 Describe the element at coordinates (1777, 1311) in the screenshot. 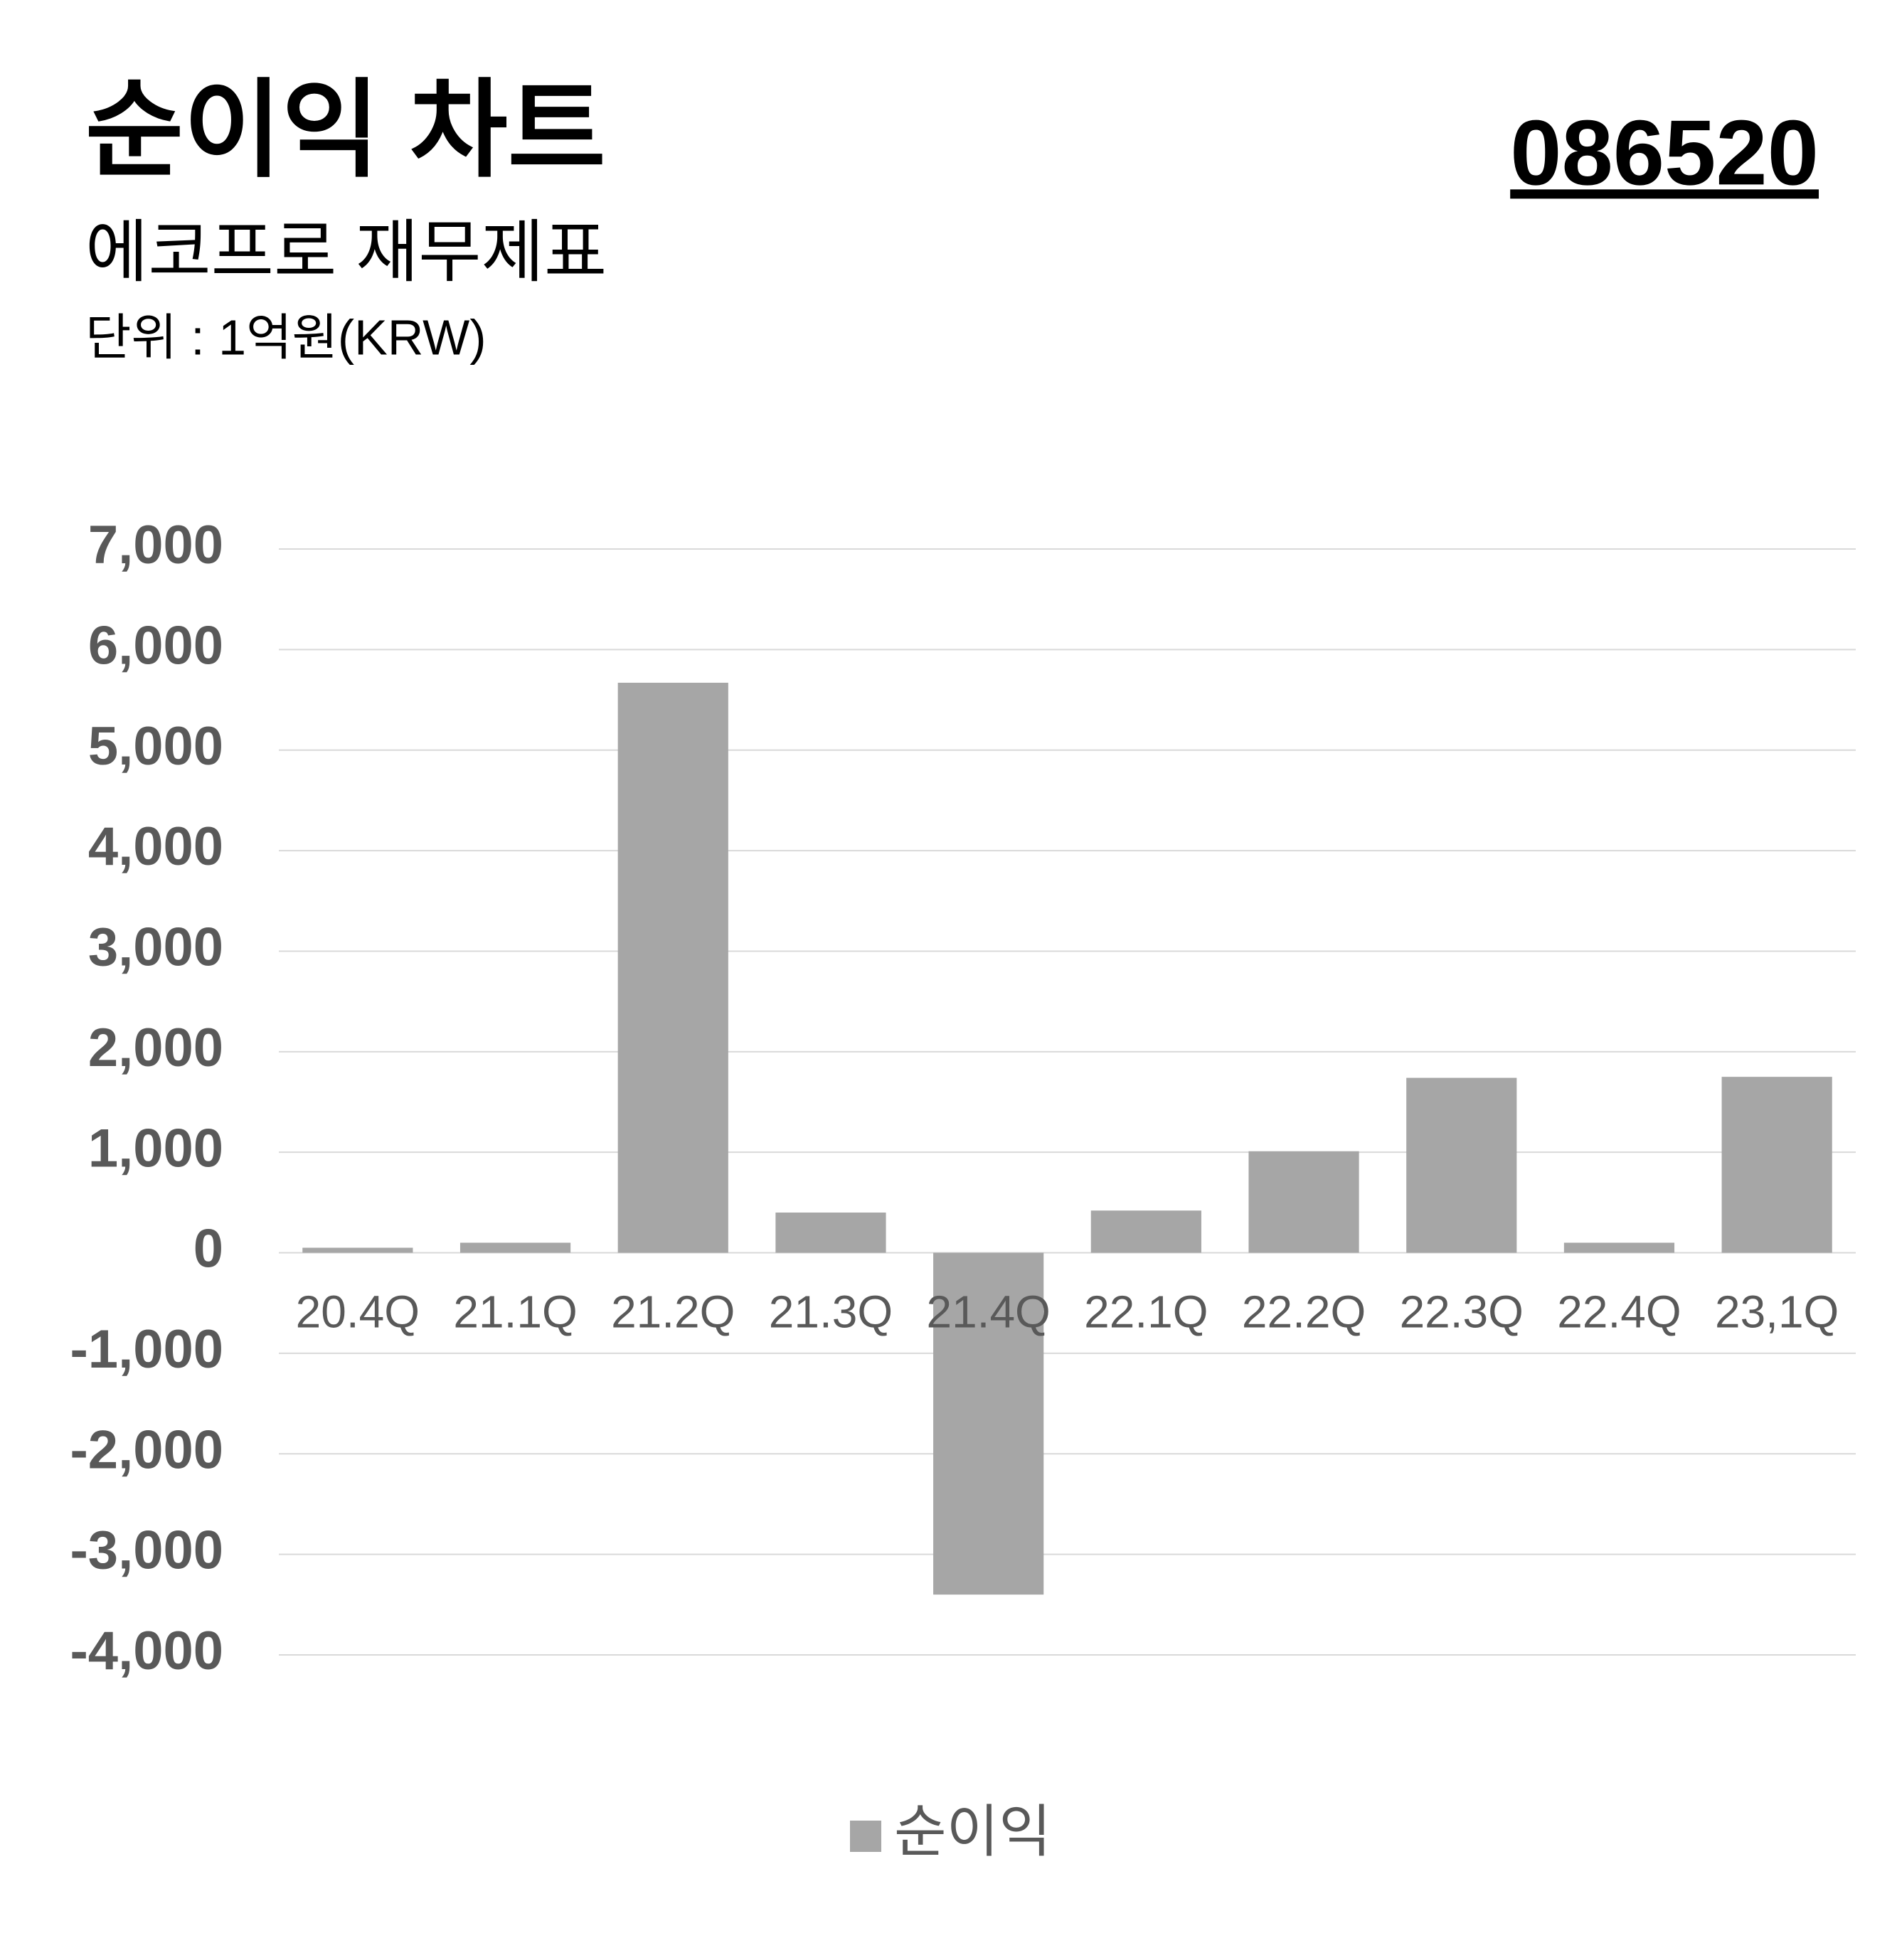

I see `x-tick-label: 23,1Q` at that location.